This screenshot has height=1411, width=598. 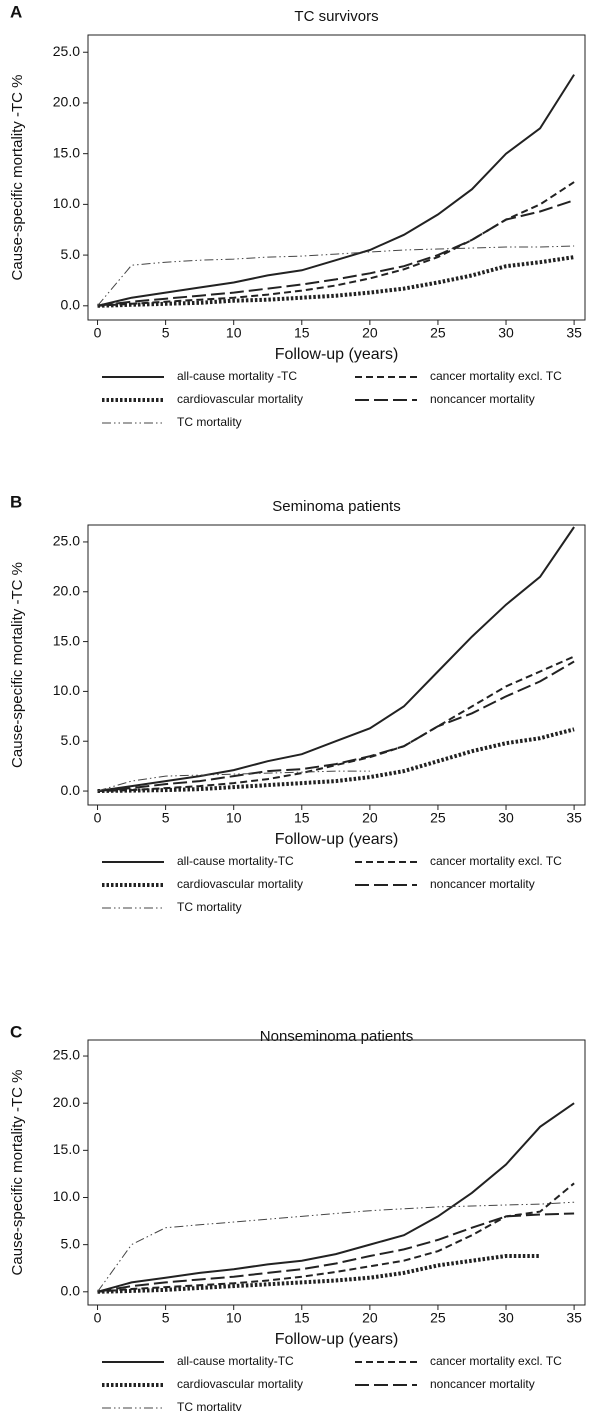 What do you see at coordinates (336, 1036) in the screenshot?
I see `chart-title: Nonseminoma patients` at bounding box center [336, 1036].